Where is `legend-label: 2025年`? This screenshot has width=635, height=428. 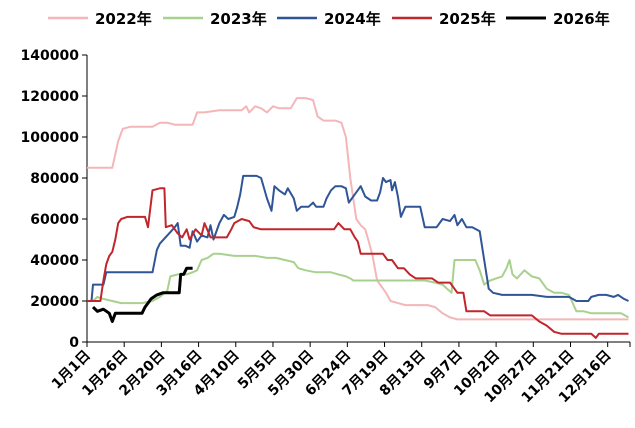 legend-label: 2025年 is located at coordinates (467, 19).